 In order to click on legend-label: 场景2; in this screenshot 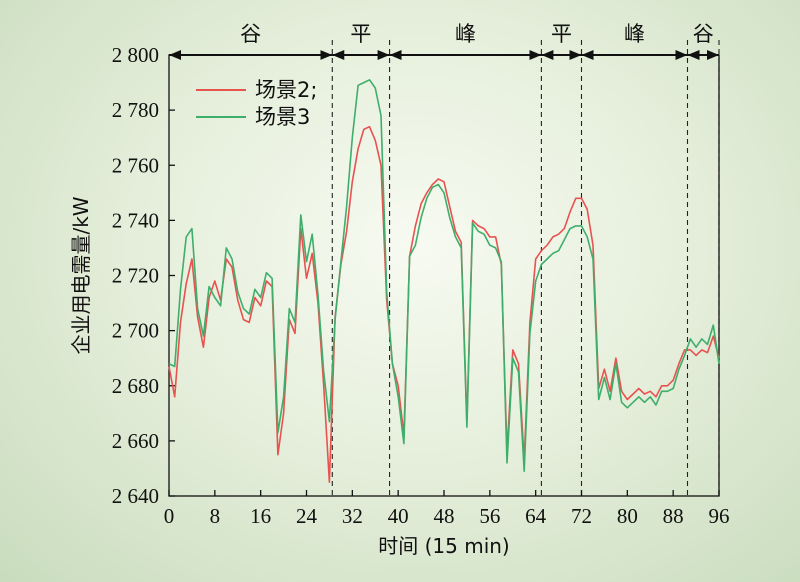, I will do `click(286, 90)`.